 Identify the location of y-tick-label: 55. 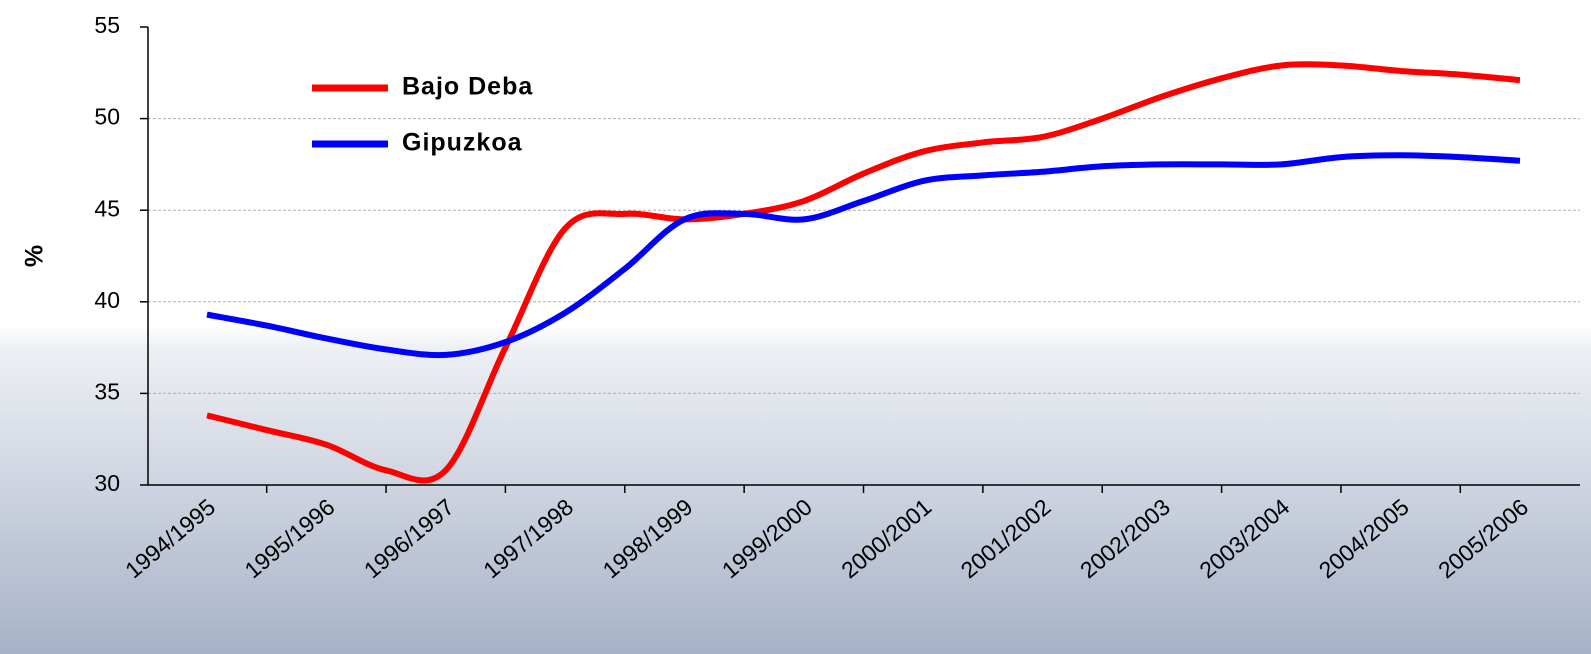
(107, 25).